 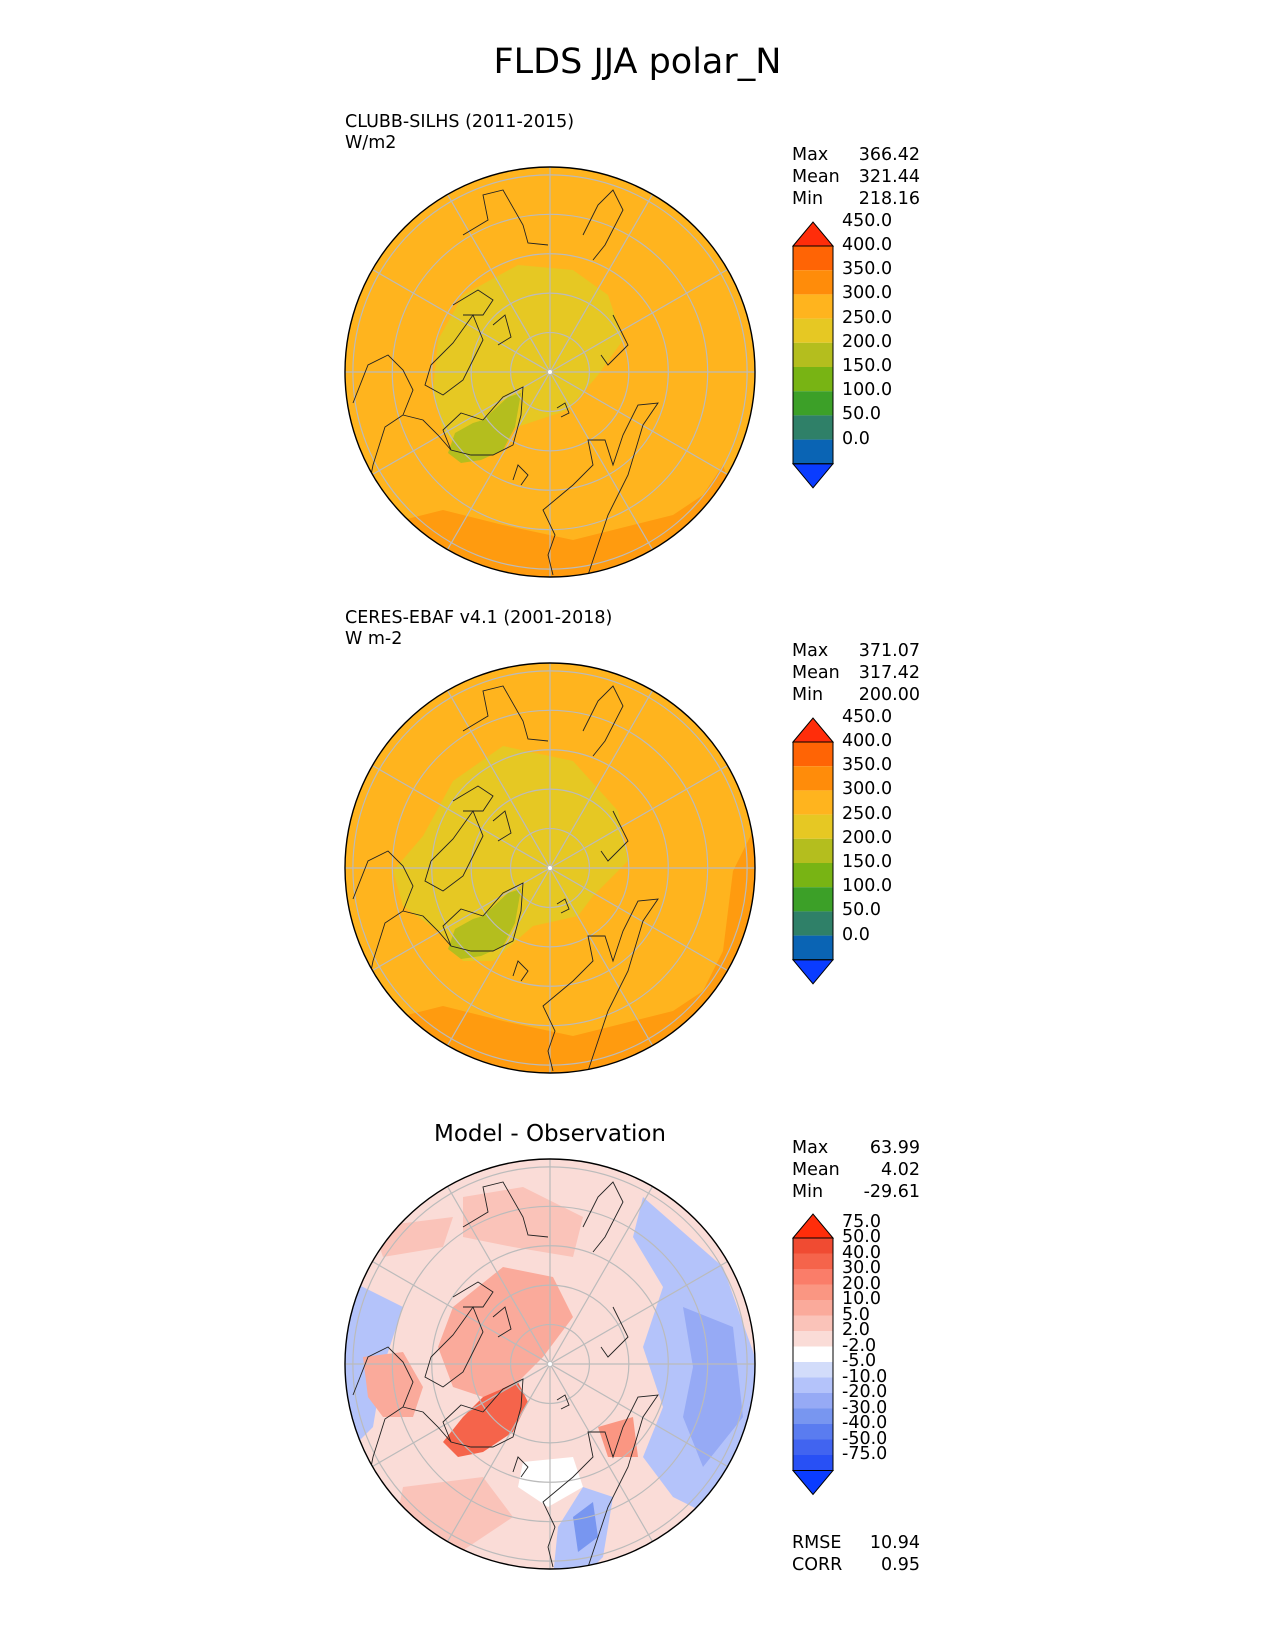 I want to click on panel-obs-stats: Max 371.07 Mean 317.42 Min 200.00, so click(x=856, y=673).